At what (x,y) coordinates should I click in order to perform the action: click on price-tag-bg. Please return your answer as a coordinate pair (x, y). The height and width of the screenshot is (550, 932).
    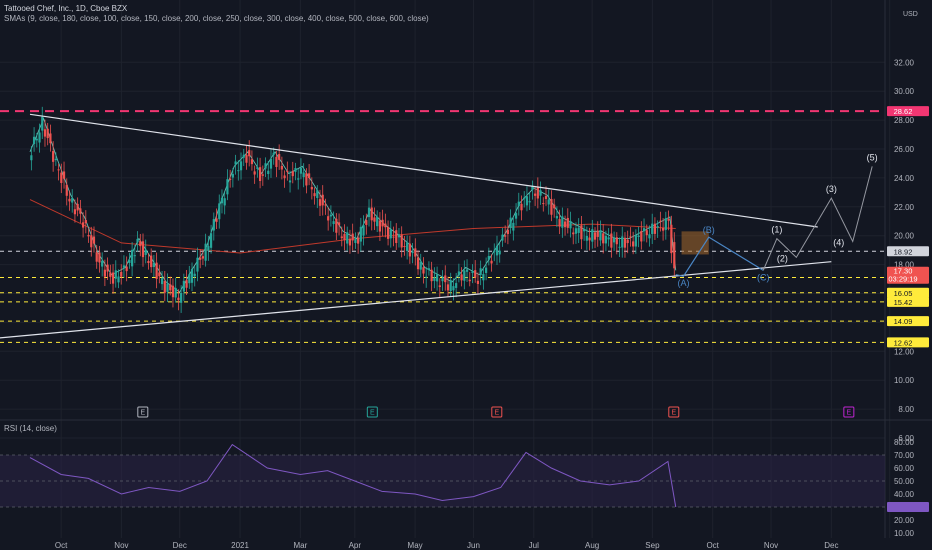
    Looking at the image, I should click on (908, 321).